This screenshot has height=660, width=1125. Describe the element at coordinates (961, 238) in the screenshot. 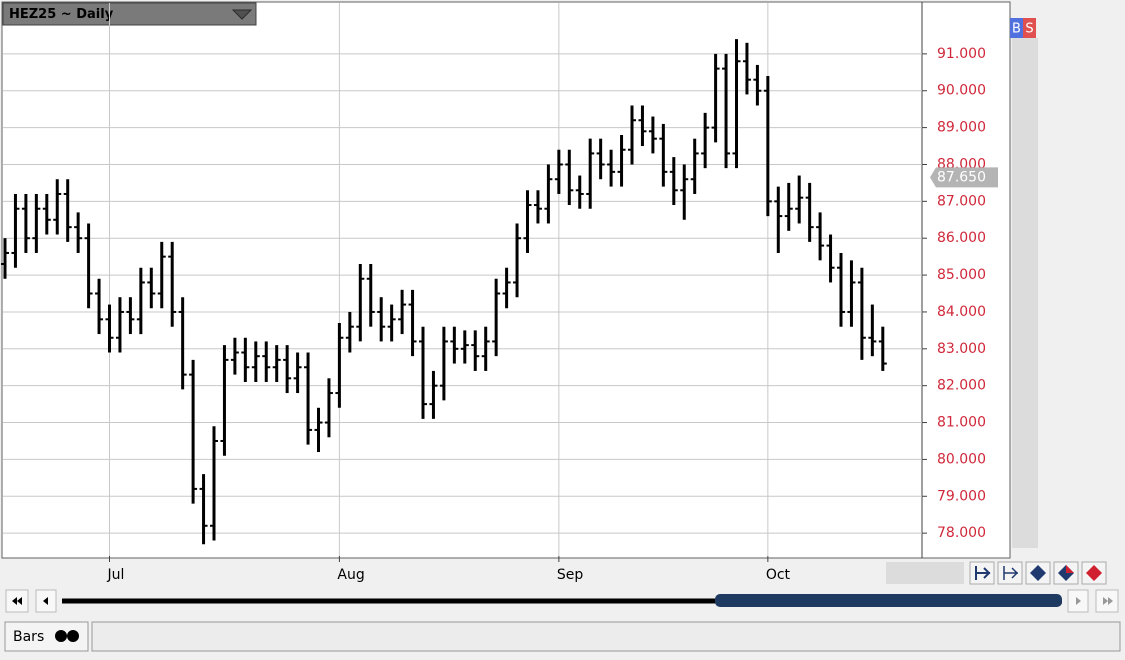

I see `y-tick-label: 86.000` at that location.